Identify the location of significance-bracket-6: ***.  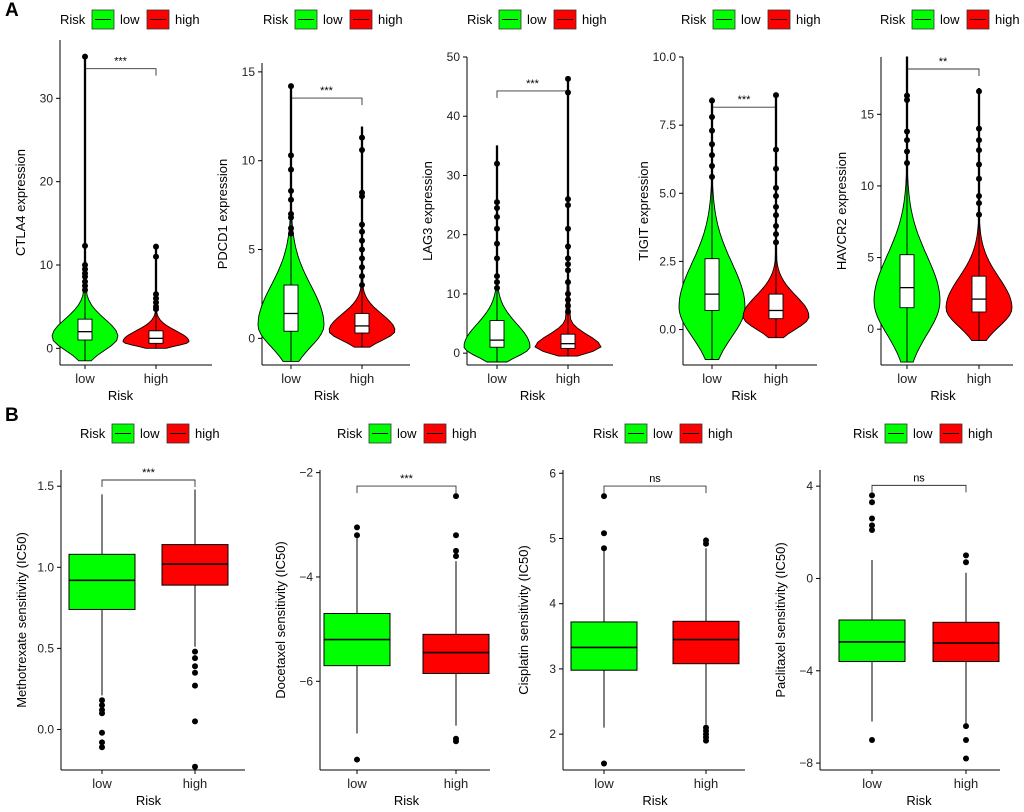
(406, 483).